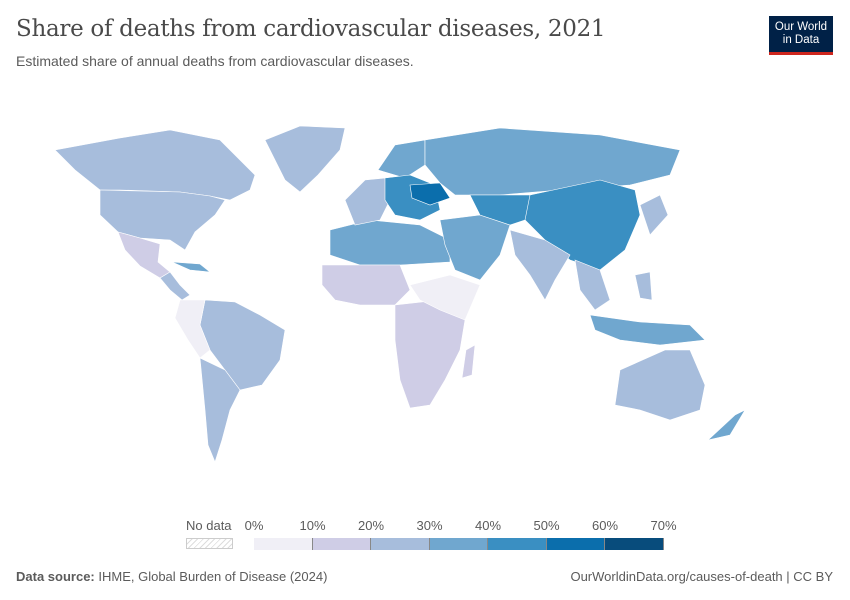 The image size is (850, 600). Describe the element at coordinates (209, 543) in the screenshot. I see `no-data-swatch` at that location.